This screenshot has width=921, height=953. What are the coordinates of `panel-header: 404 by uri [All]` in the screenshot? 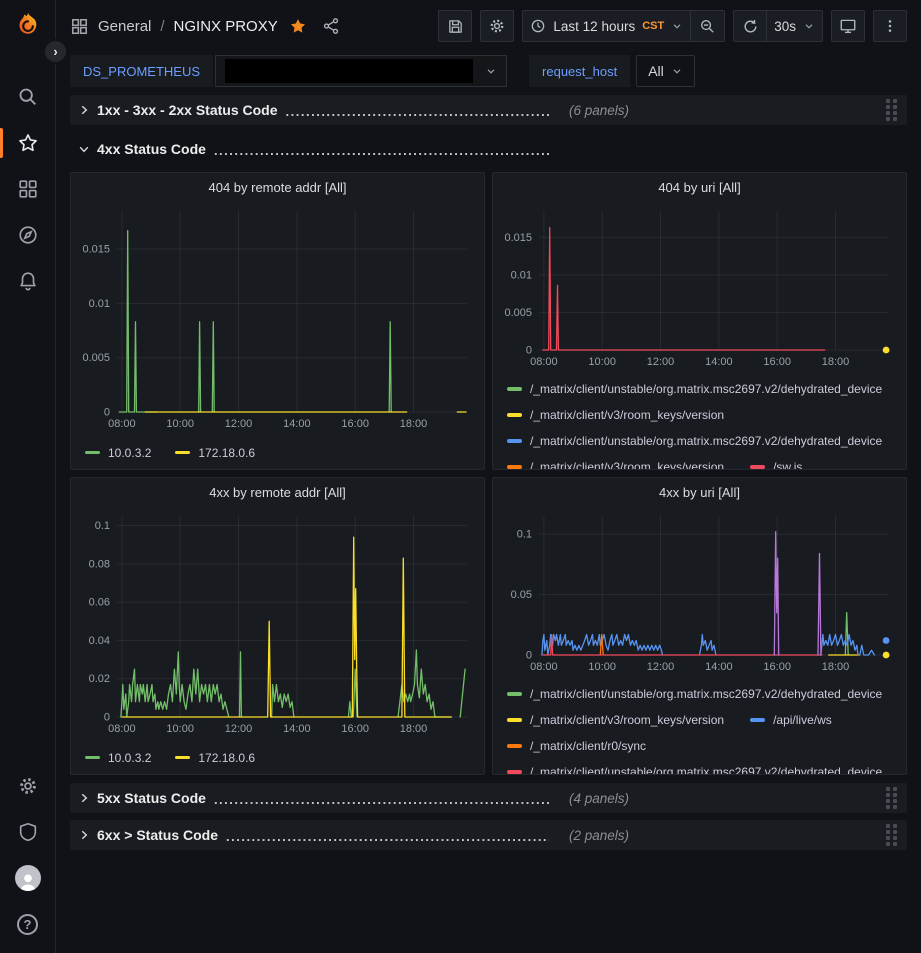 It's located at (699, 187).